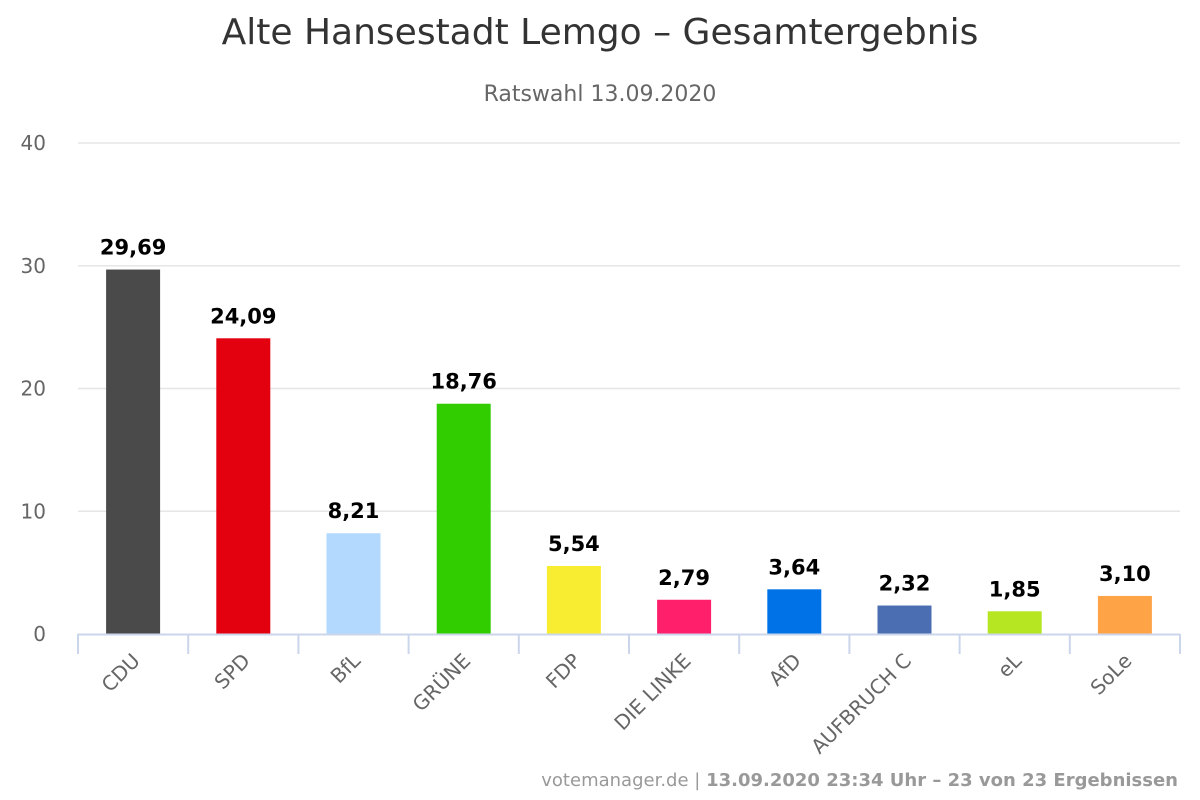 The width and height of the screenshot is (1200, 800). I want to click on bar-fdp, so click(573, 599).